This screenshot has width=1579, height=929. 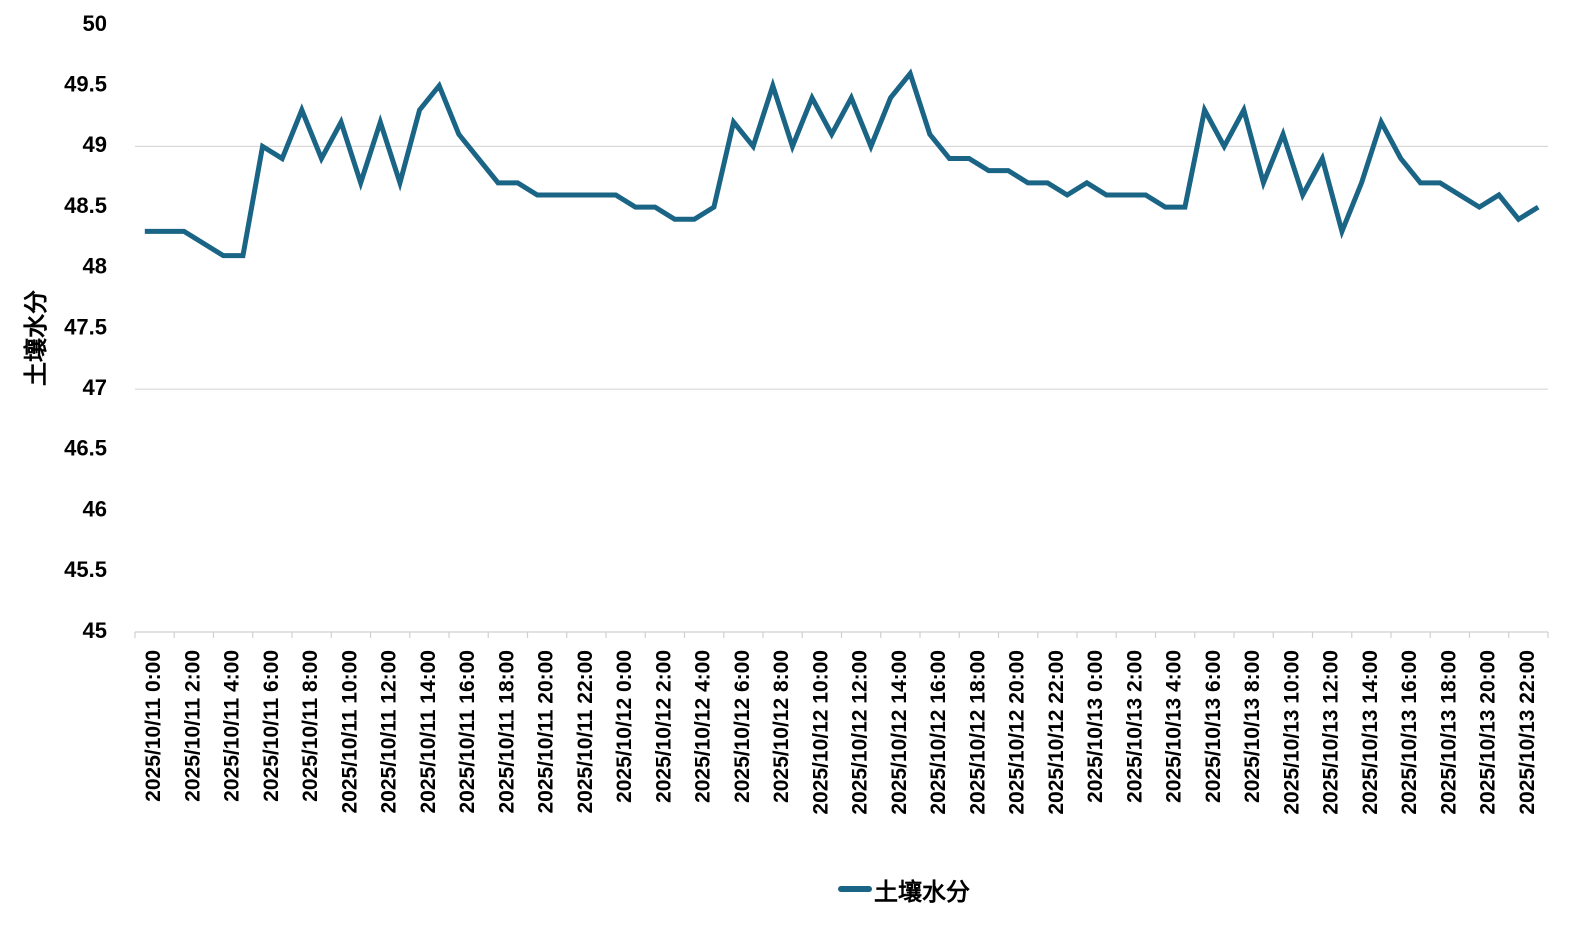 What do you see at coordinates (899, 732) in the screenshot?
I see `x-tick-label: 2025/10/12 14:00` at bounding box center [899, 732].